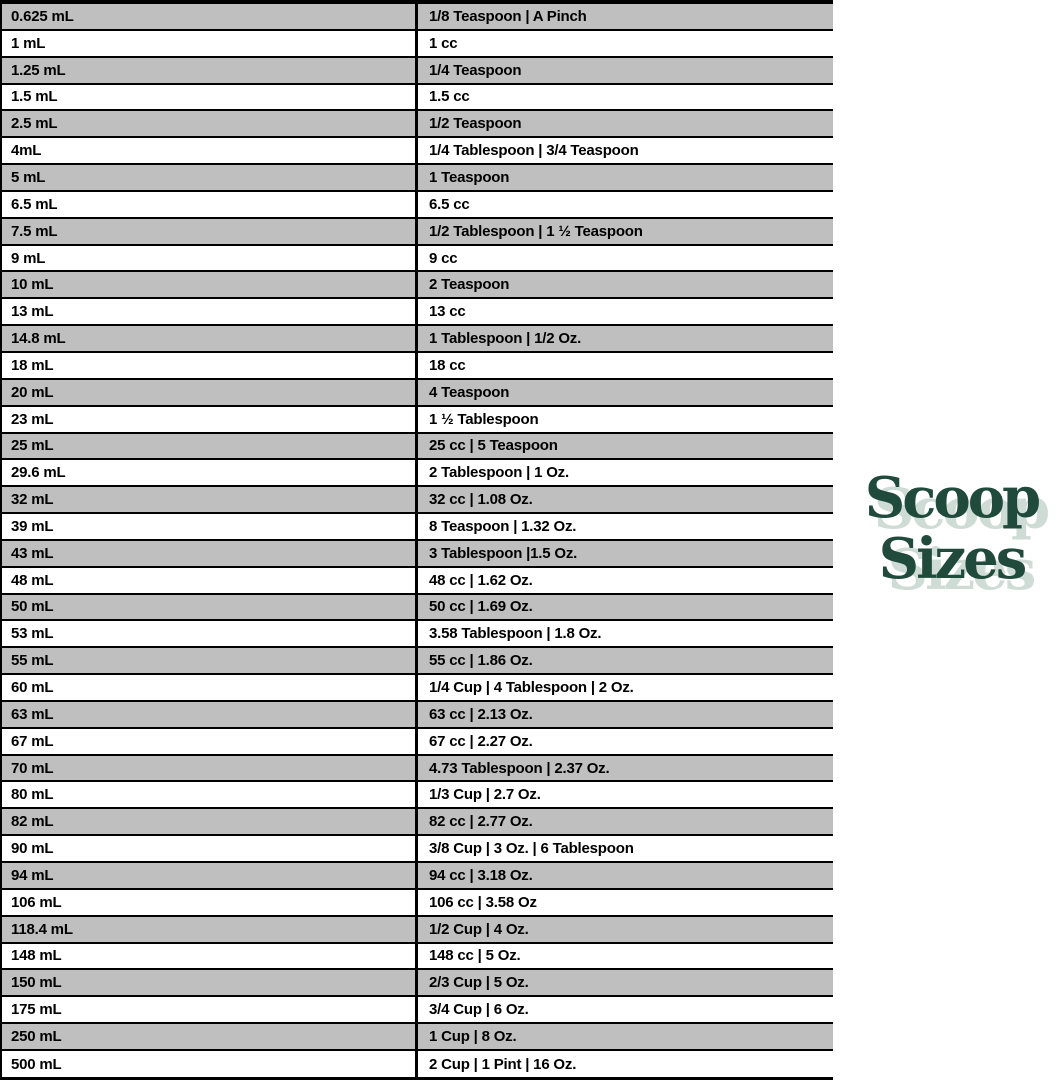  Describe the element at coordinates (42, 929) in the screenshot. I see `ml-cell: 118.4 mL` at that location.